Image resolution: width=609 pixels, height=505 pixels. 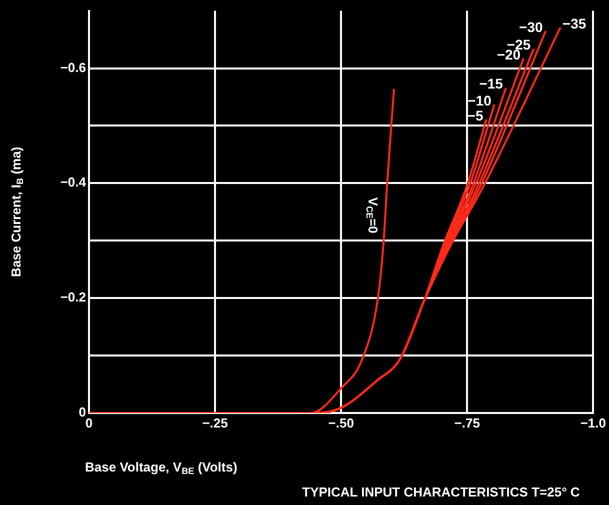 I want to click on series-label: −30, so click(x=531, y=26).